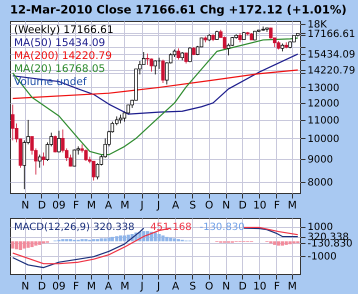 This screenshot has width=360, height=305. What do you see at coordinates (332, 34) in the screenshot?
I see `y-tick-label: 17166.61` at bounding box center [332, 34].